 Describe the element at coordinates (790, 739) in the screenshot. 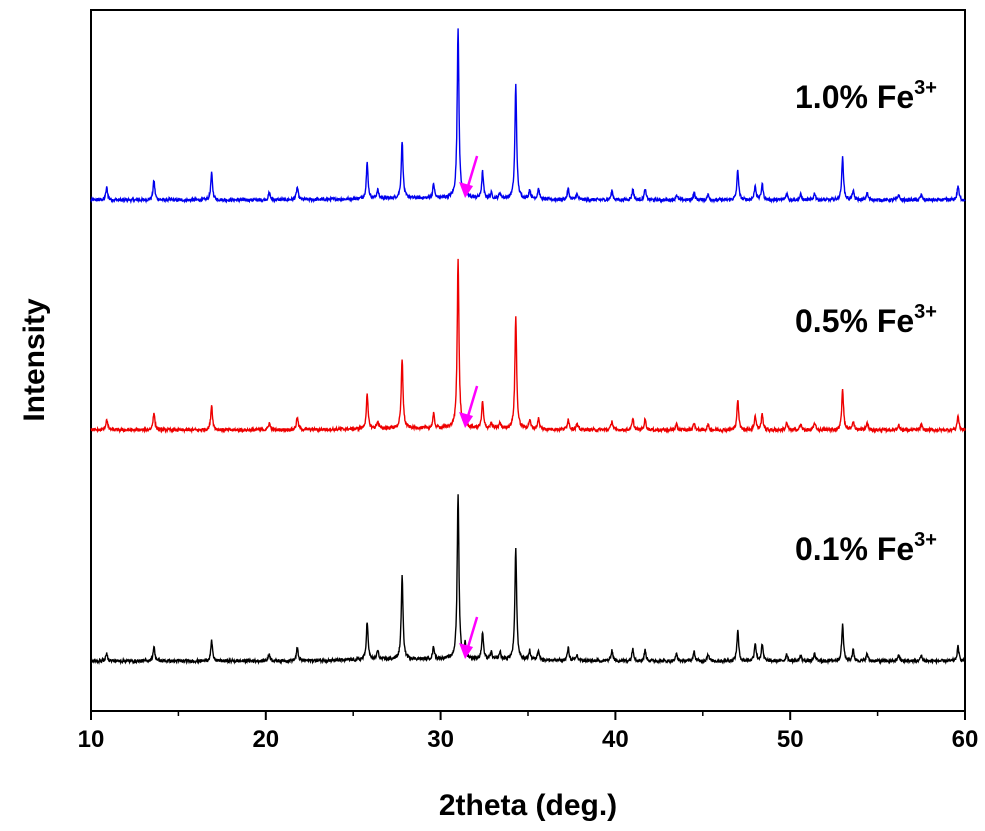

I see `x-tick-label: 50` at that location.